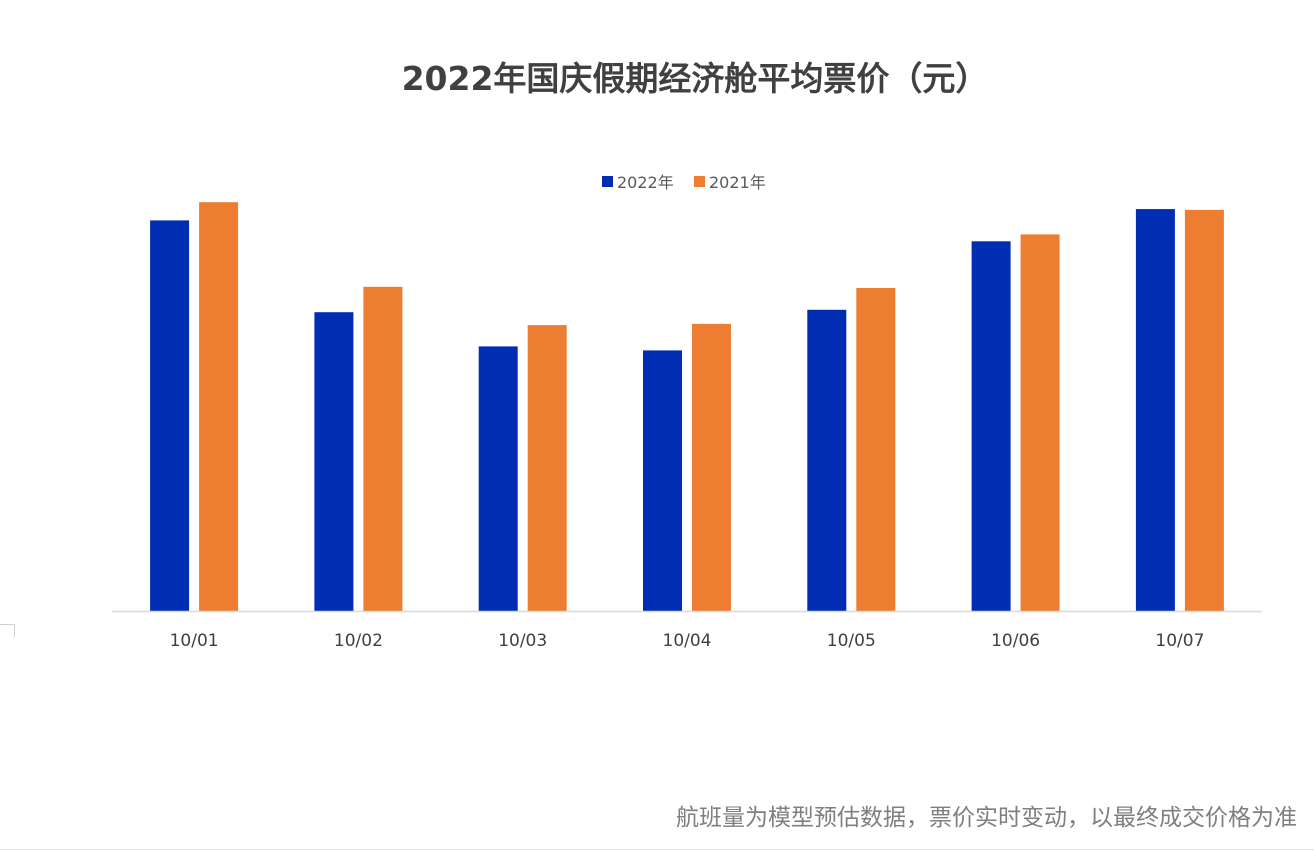  Describe the element at coordinates (657, 849) in the screenshot. I see `bottom-edge-line` at that location.